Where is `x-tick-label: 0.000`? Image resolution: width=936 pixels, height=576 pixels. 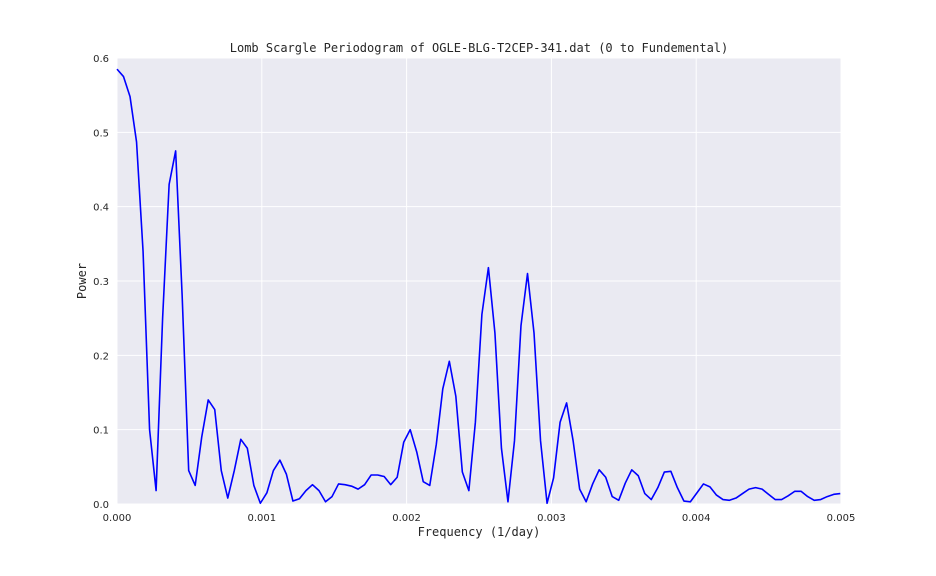 x-tick-label: 0.000 is located at coordinates (117, 518).